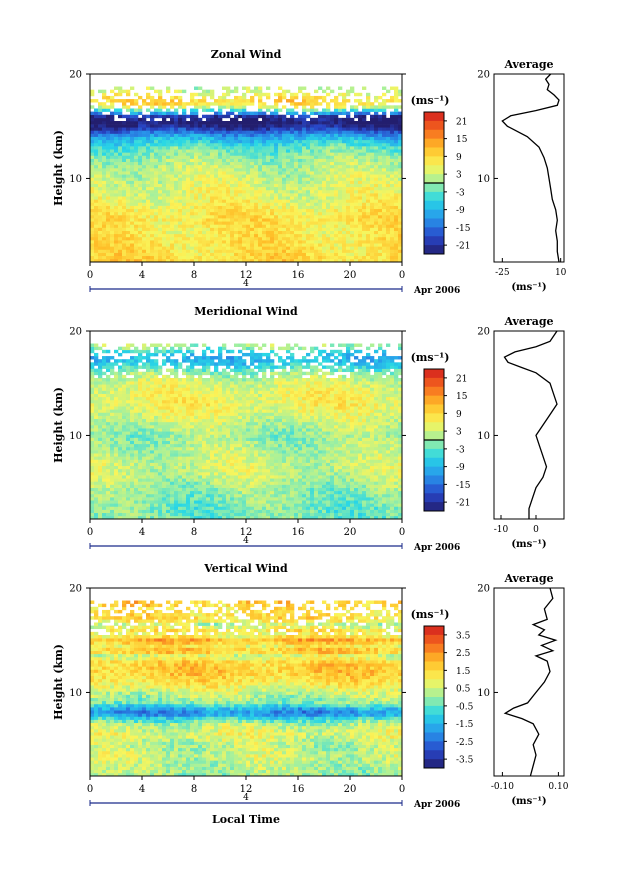 Image resolution: width=626 pixels, height=873 pixels. I want to click on panel-title: Vertical Wind, so click(245, 568).